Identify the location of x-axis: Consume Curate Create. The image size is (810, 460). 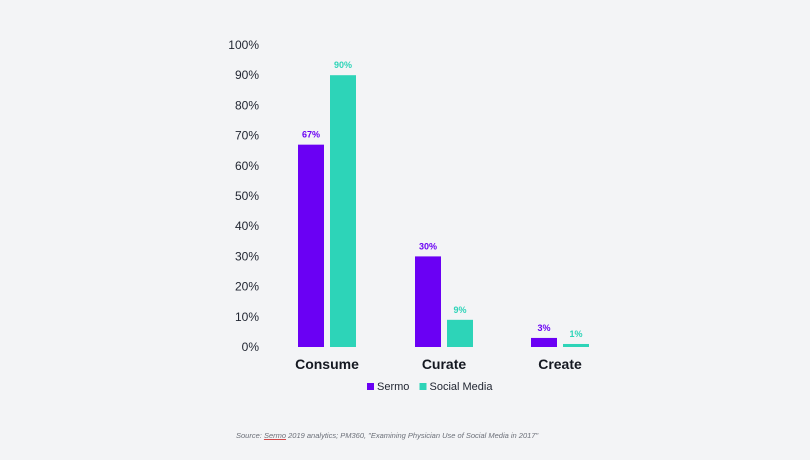
(438, 364).